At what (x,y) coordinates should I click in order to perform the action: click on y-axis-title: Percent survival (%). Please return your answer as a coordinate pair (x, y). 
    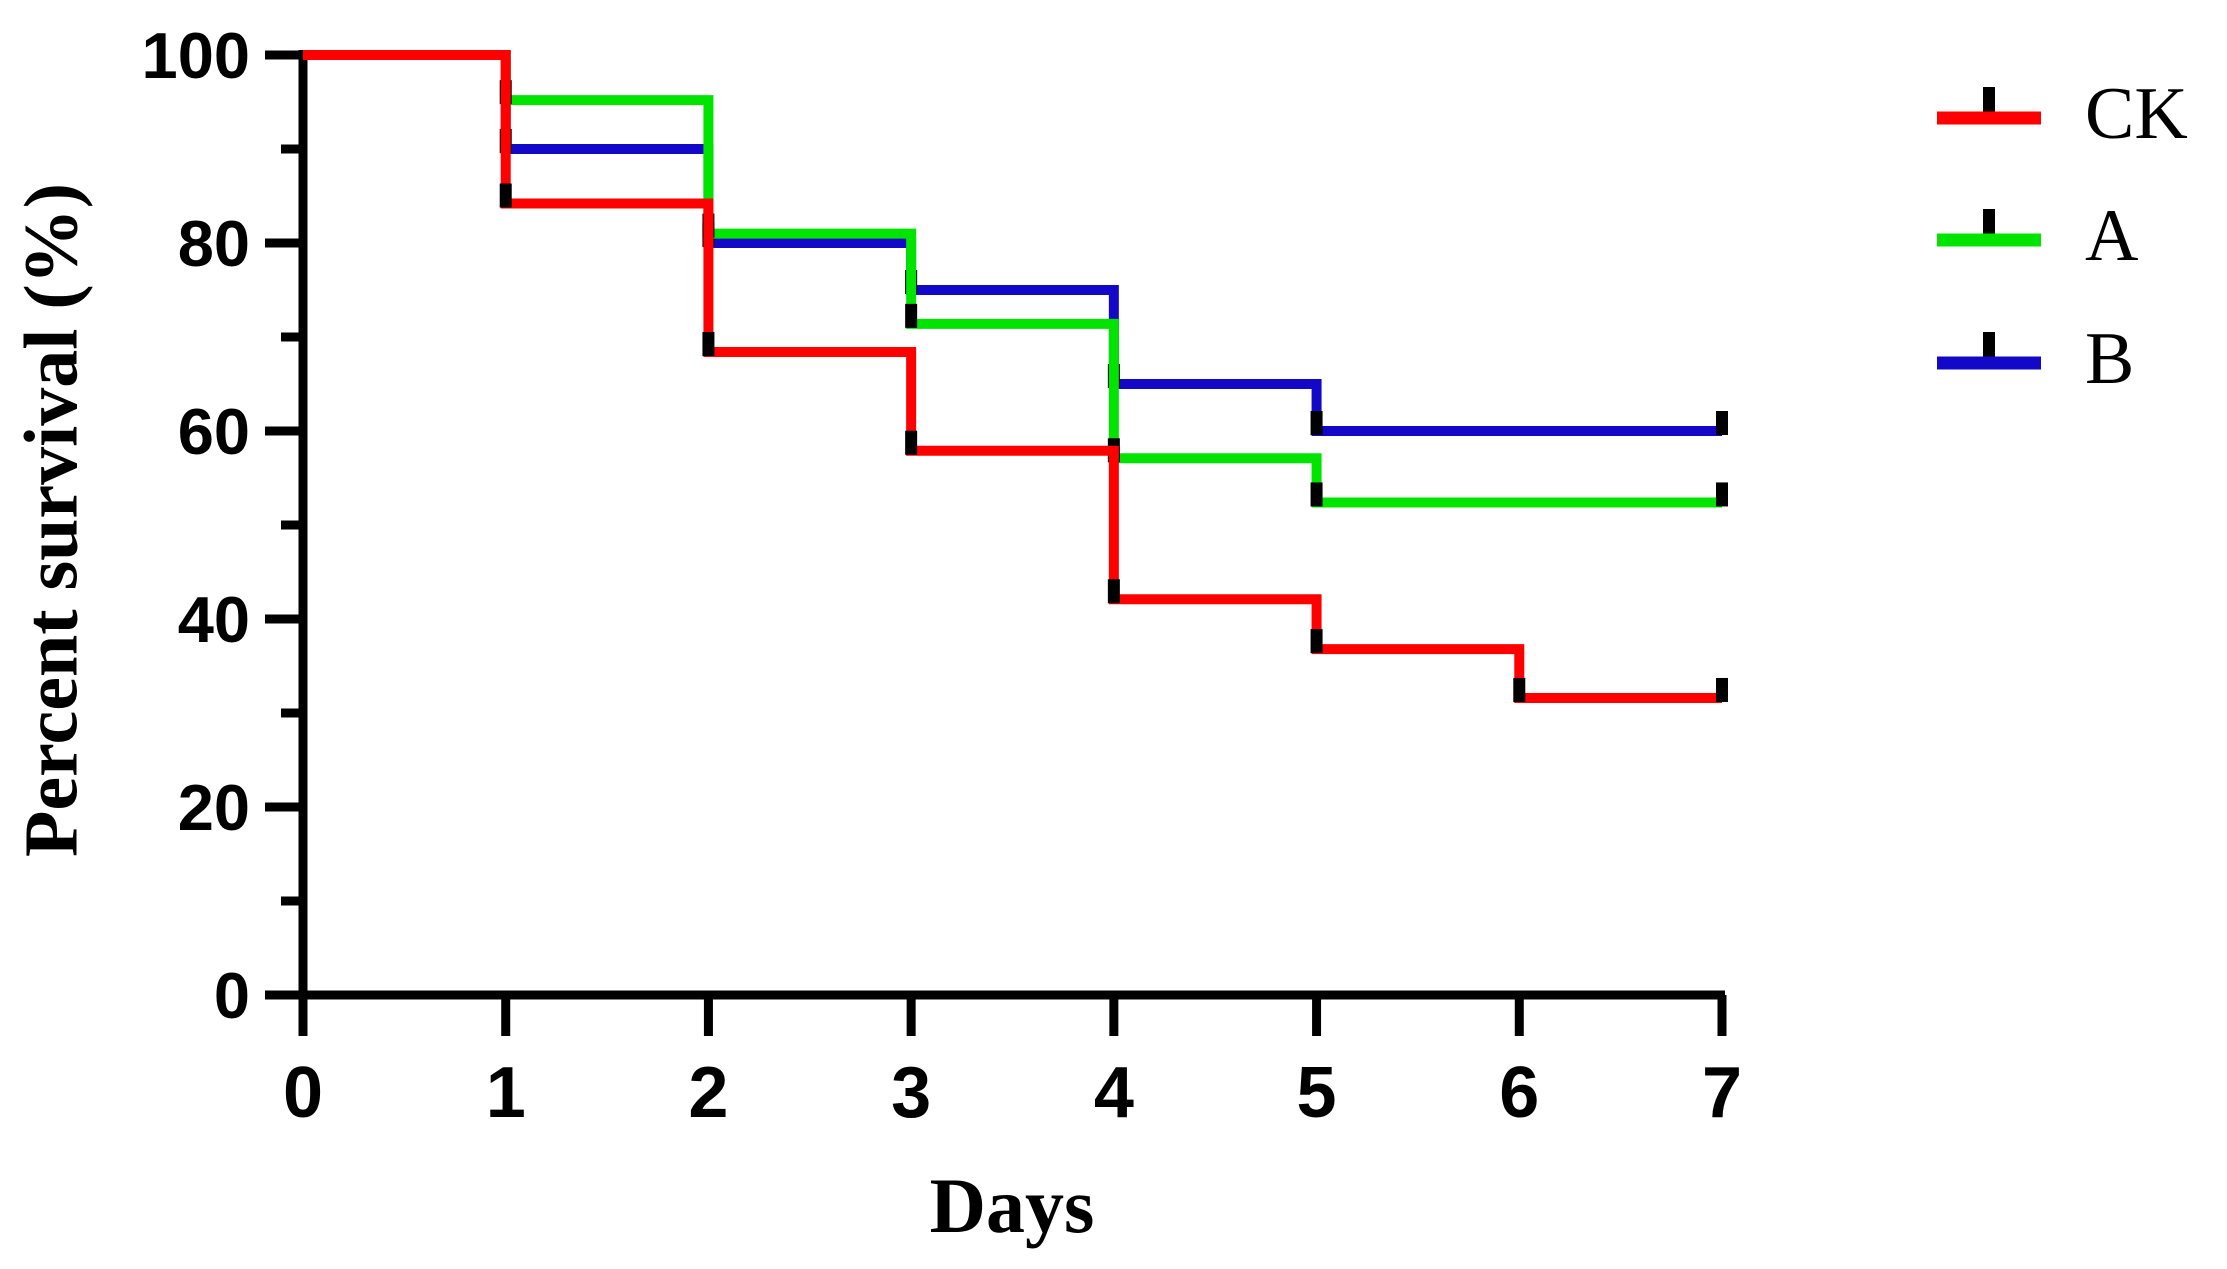
    Looking at the image, I should click on (51, 520).